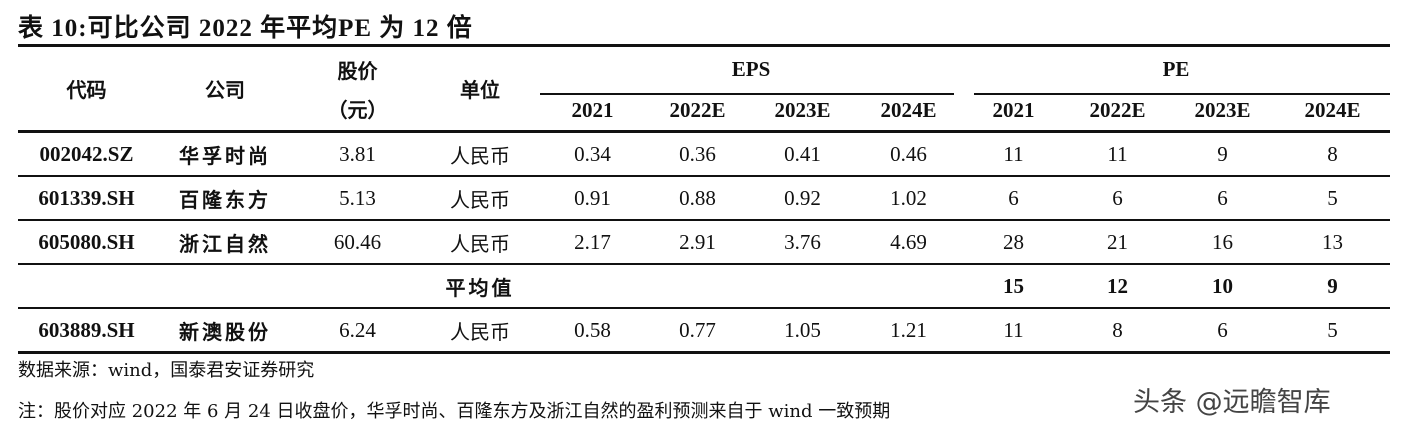 Image resolution: width=1407 pixels, height=427 pixels. Describe the element at coordinates (1232, 402) in the screenshot. I see `watermark: 头条 @远瞻智库` at that location.